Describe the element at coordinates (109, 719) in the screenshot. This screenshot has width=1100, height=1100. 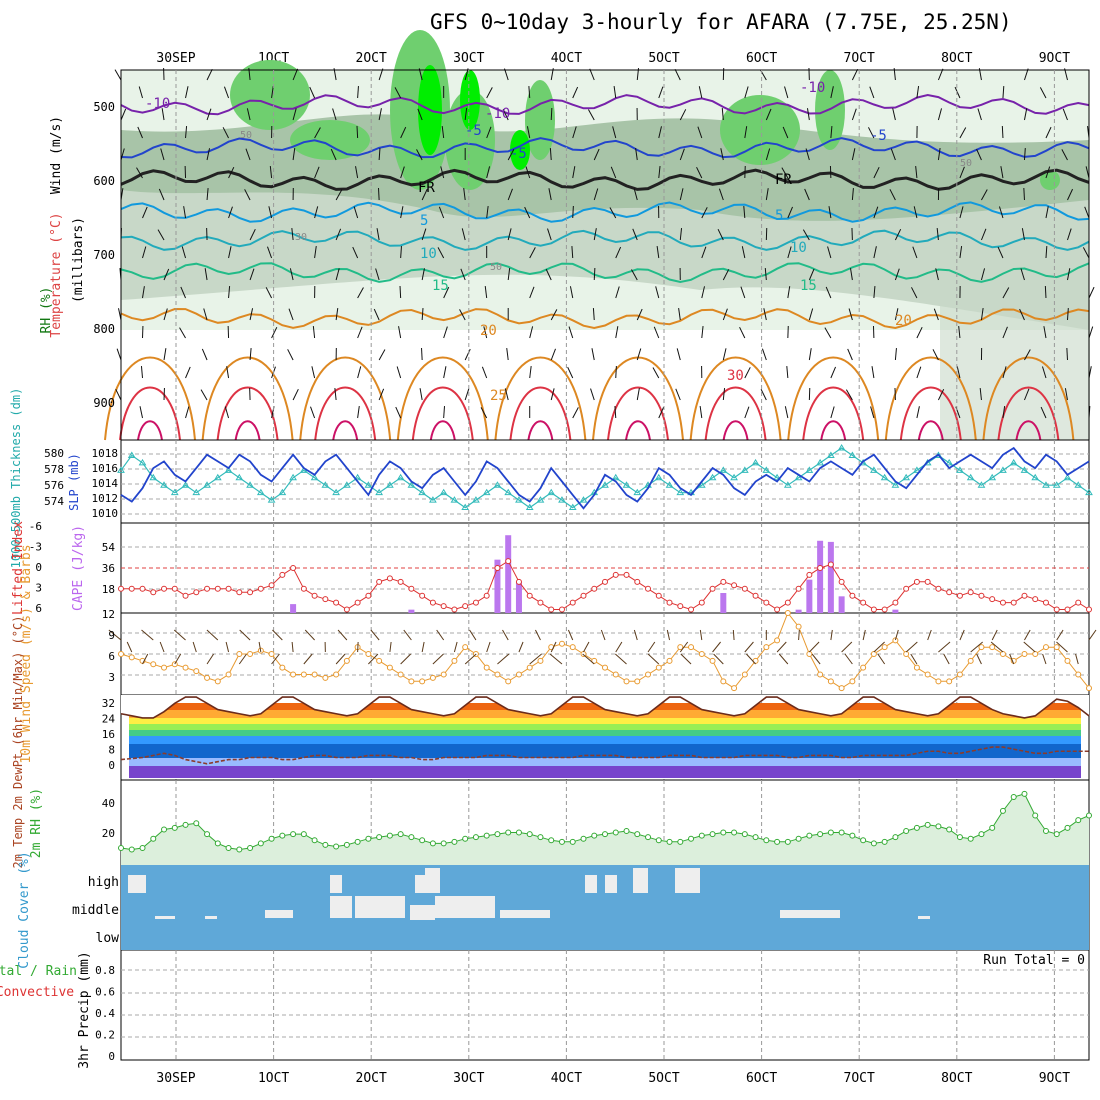
I see `temp2m-tick: 24` at that location.